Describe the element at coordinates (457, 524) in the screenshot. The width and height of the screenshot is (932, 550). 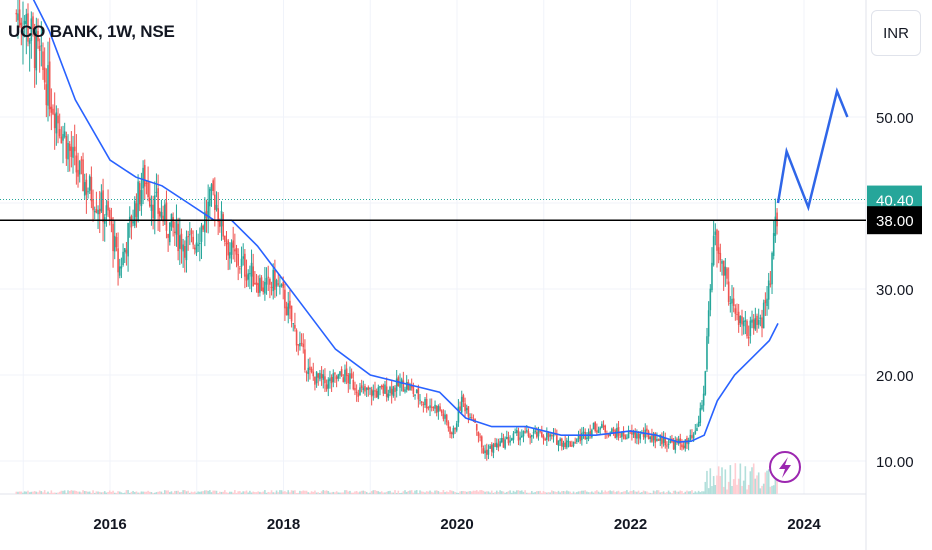
I see `x-axis: 2016 2018 2020 2022 2024` at that location.